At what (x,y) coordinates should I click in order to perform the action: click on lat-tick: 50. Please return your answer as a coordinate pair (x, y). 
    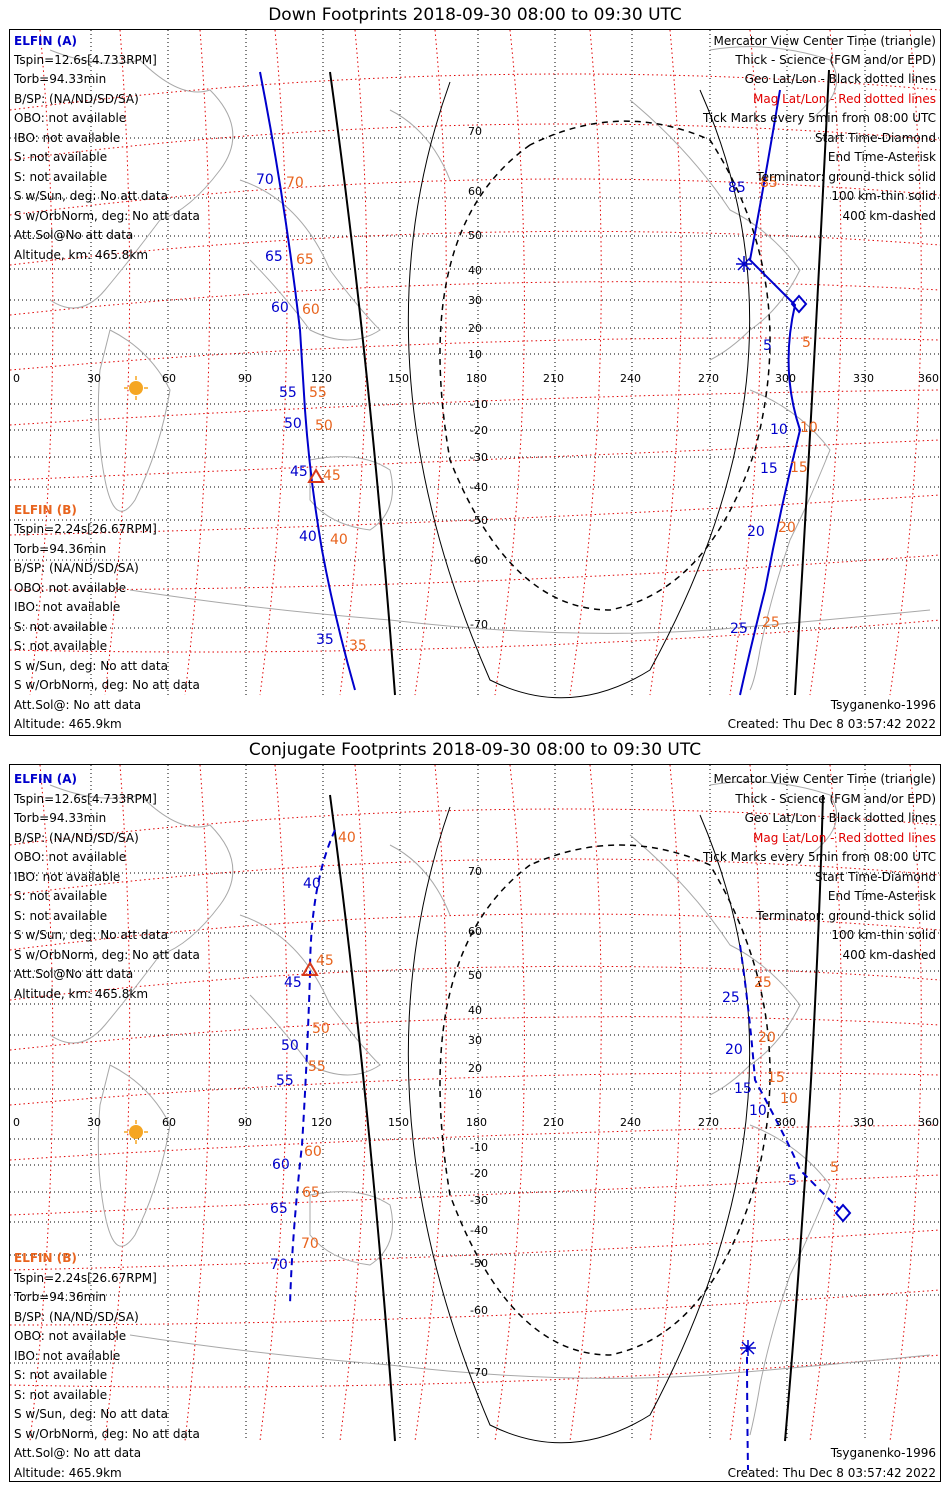
    Looking at the image, I should click on (475, 975).